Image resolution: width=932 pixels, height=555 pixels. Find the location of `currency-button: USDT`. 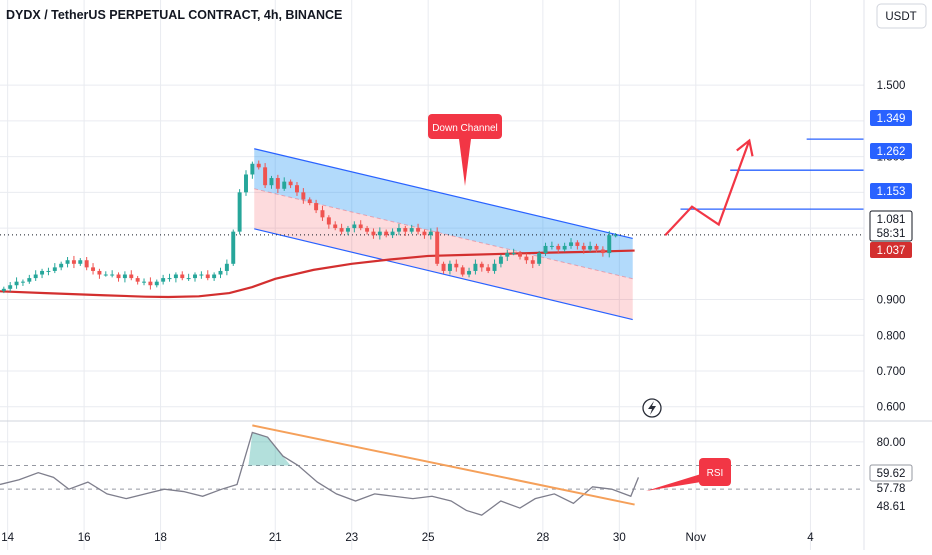

currency-button: USDT is located at coordinates (901, 16).